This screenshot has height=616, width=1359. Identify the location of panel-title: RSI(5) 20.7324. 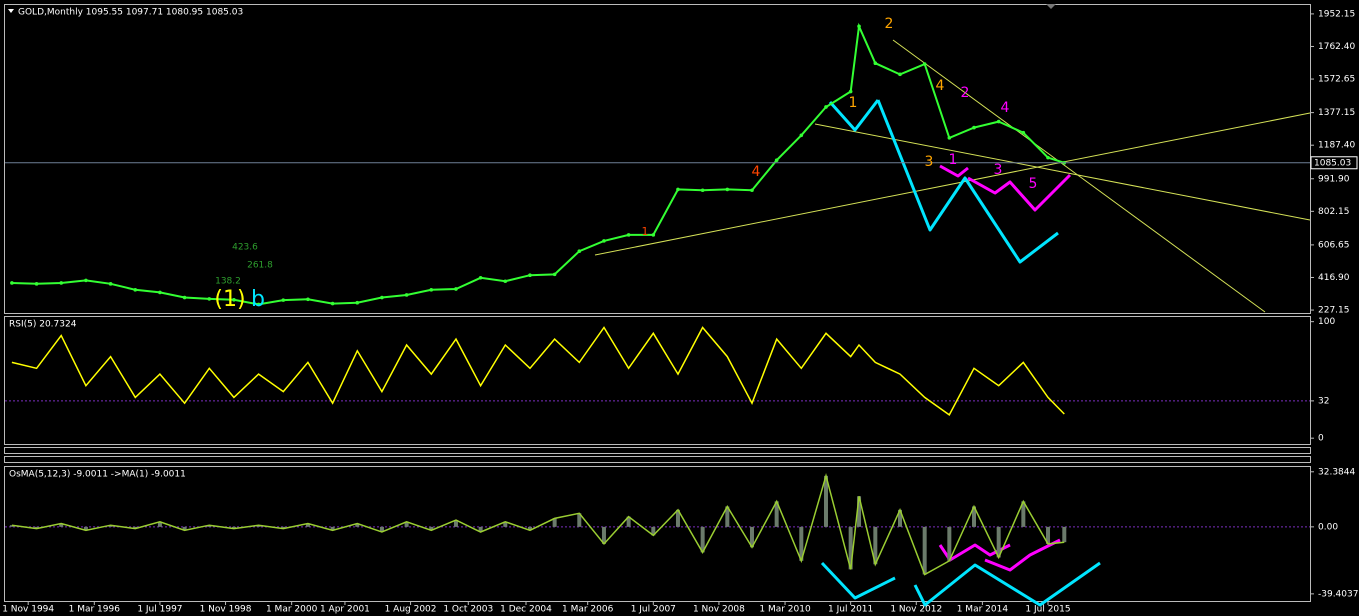
(43, 325).